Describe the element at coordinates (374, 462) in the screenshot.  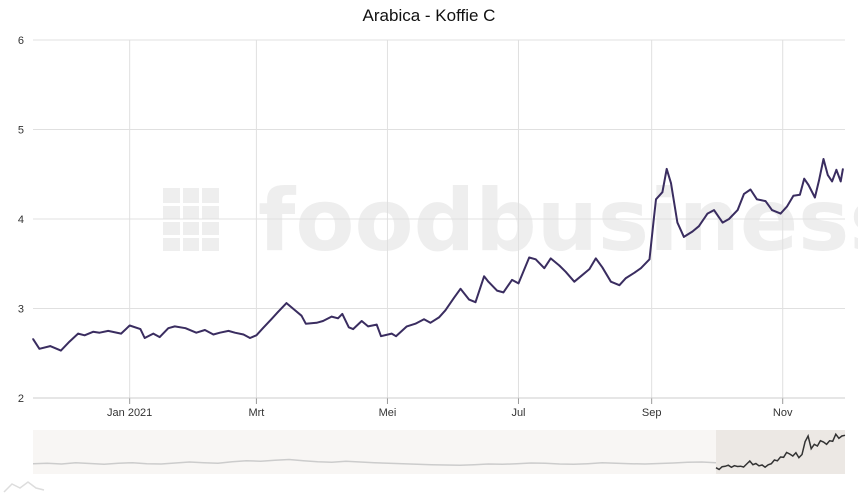
I see `navigator-context-line` at that location.